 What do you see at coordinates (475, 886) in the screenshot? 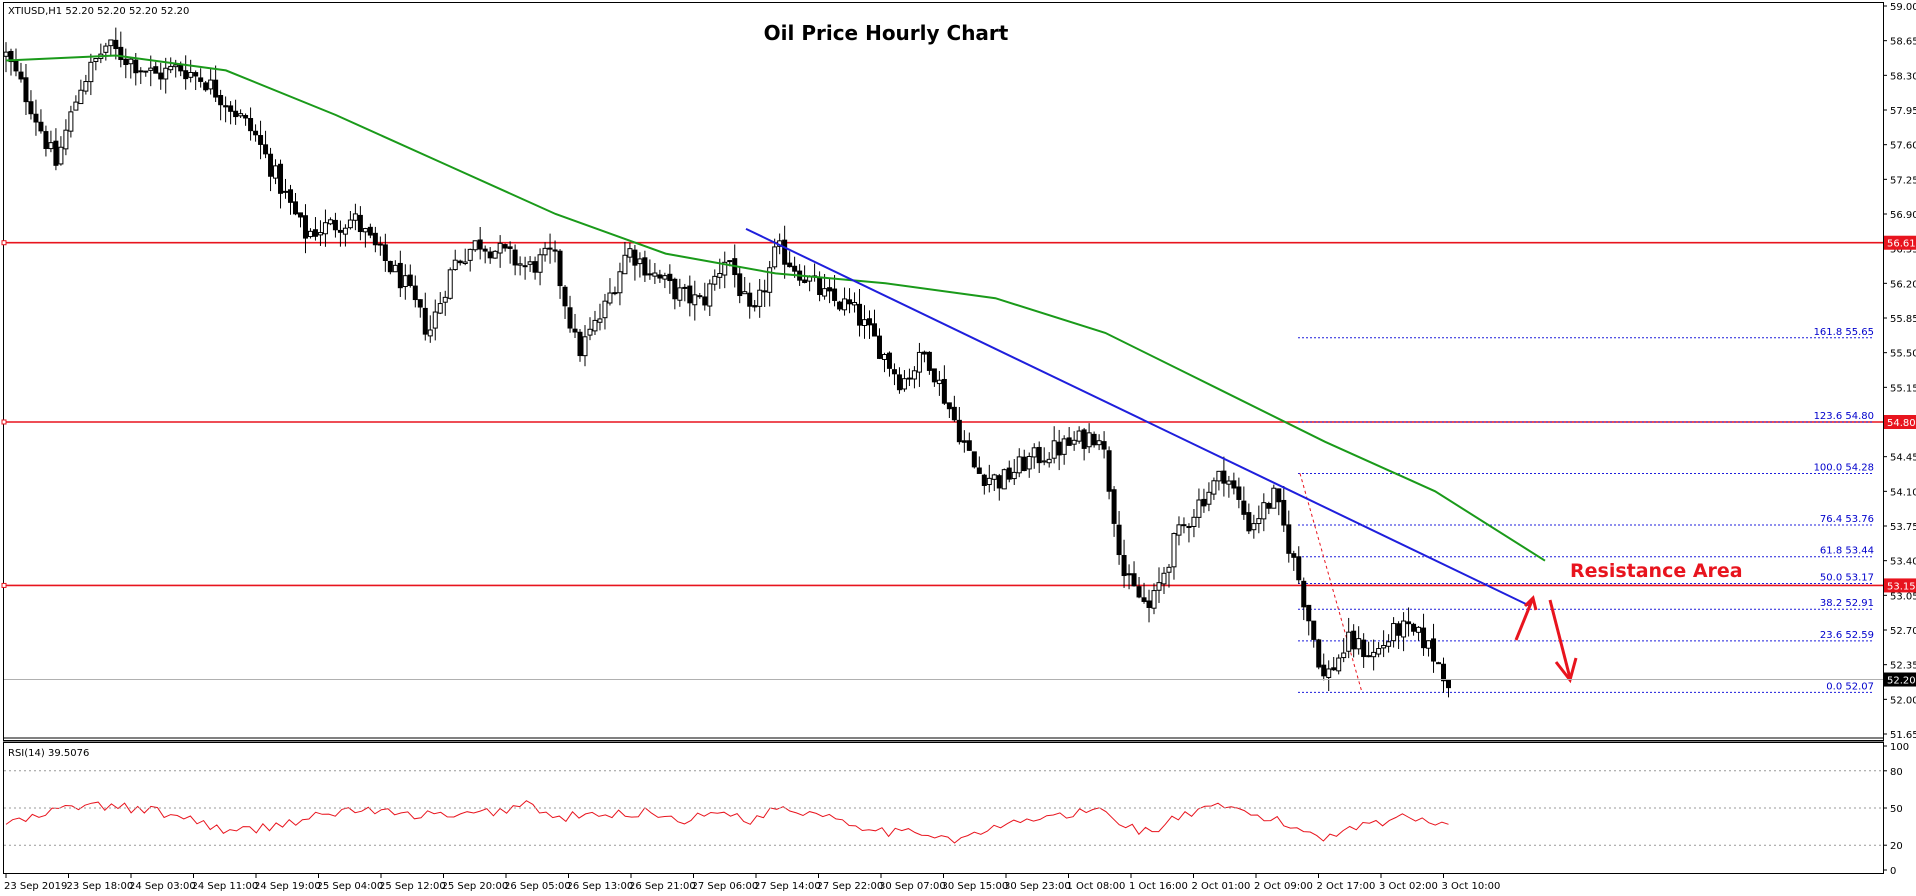
I see `x-tick-label: 25 Sep 20:00` at bounding box center [475, 886].